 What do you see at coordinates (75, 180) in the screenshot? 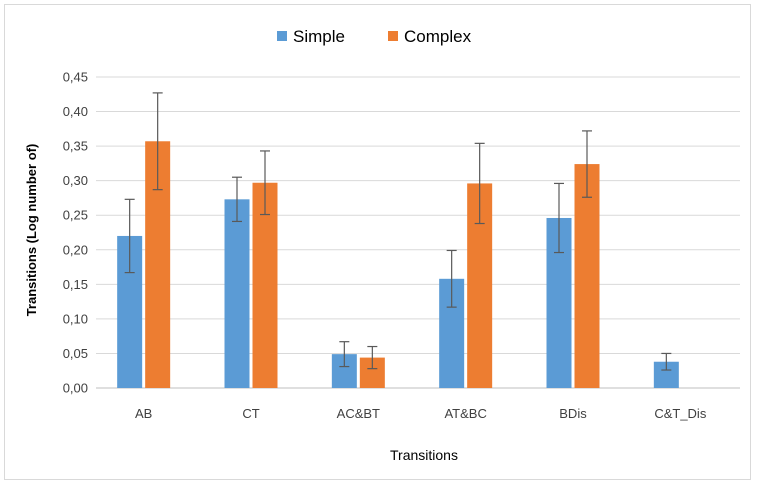
I see `y-tick-label: 0,30` at bounding box center [75, 180].